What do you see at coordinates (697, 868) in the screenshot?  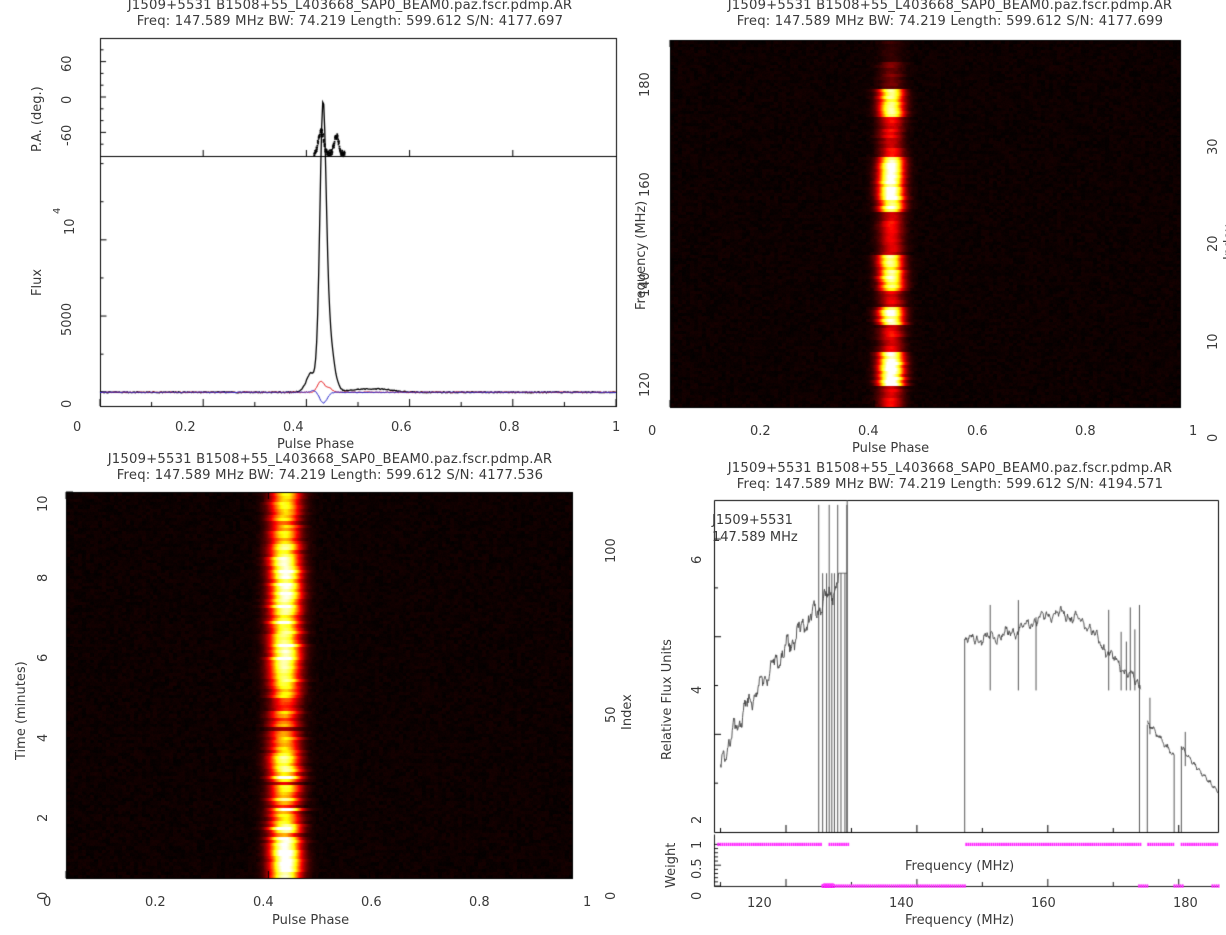 I see `bandpass-weight-tick-05: 0.5` at bounding box center [697, 868].